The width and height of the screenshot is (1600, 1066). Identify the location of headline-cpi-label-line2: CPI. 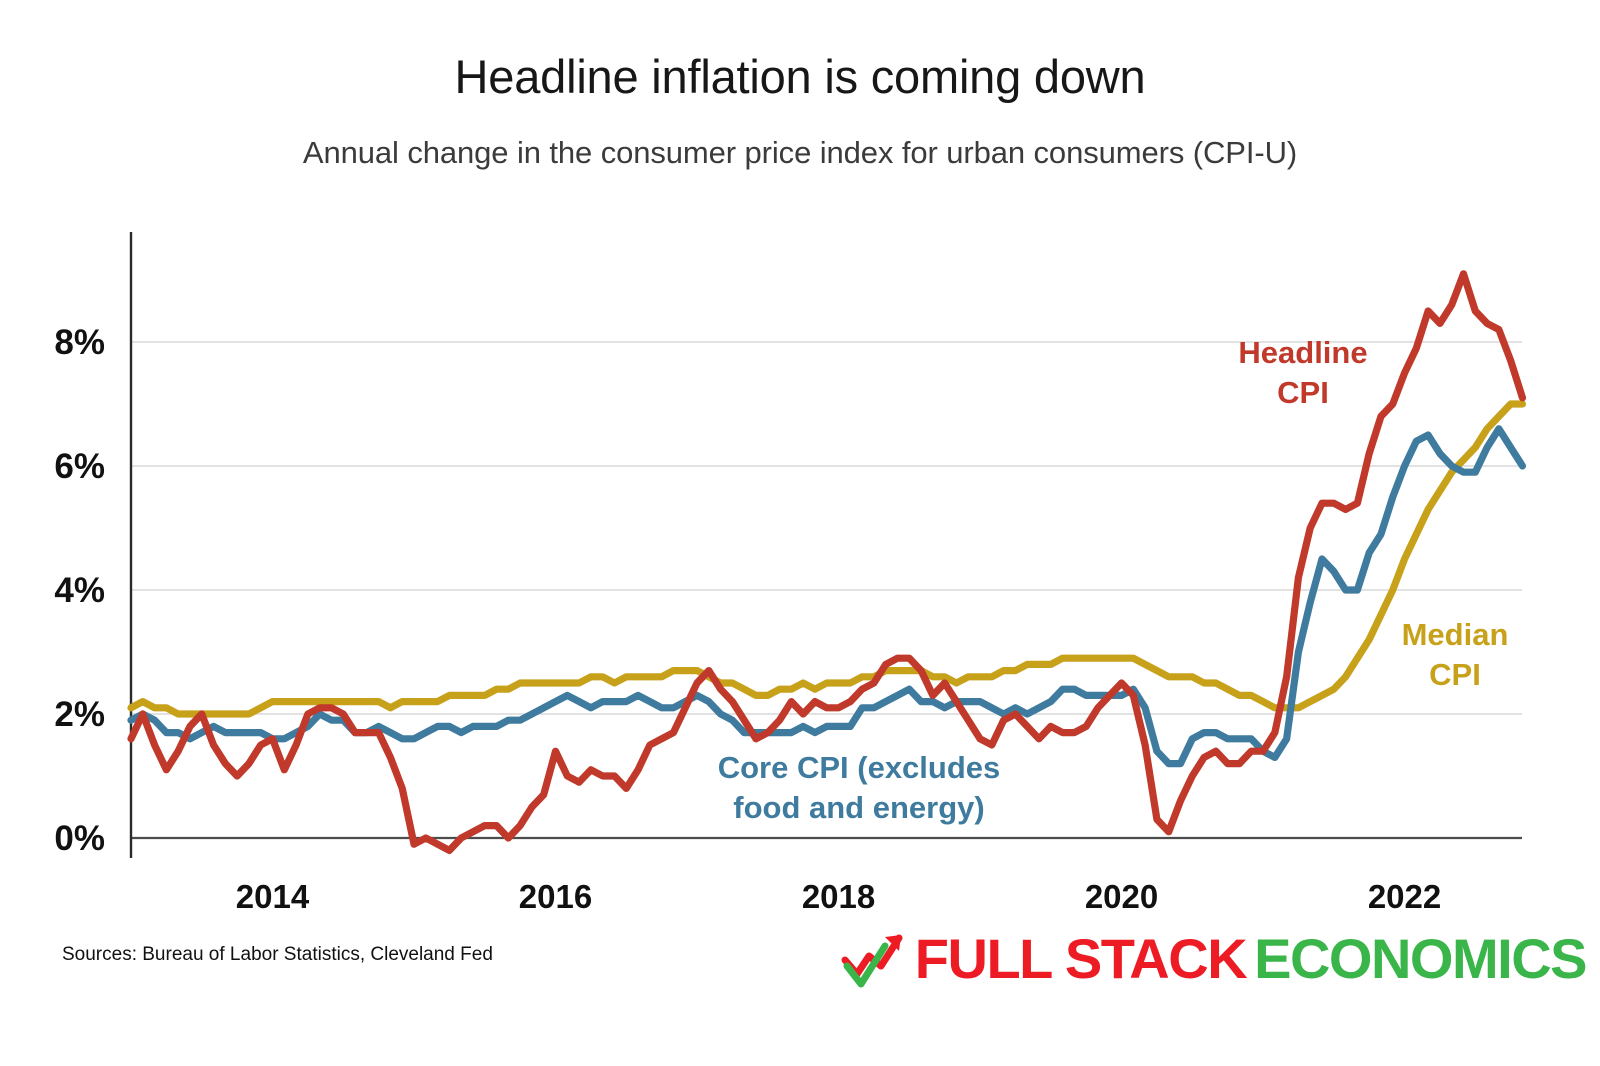
(1303, 392).